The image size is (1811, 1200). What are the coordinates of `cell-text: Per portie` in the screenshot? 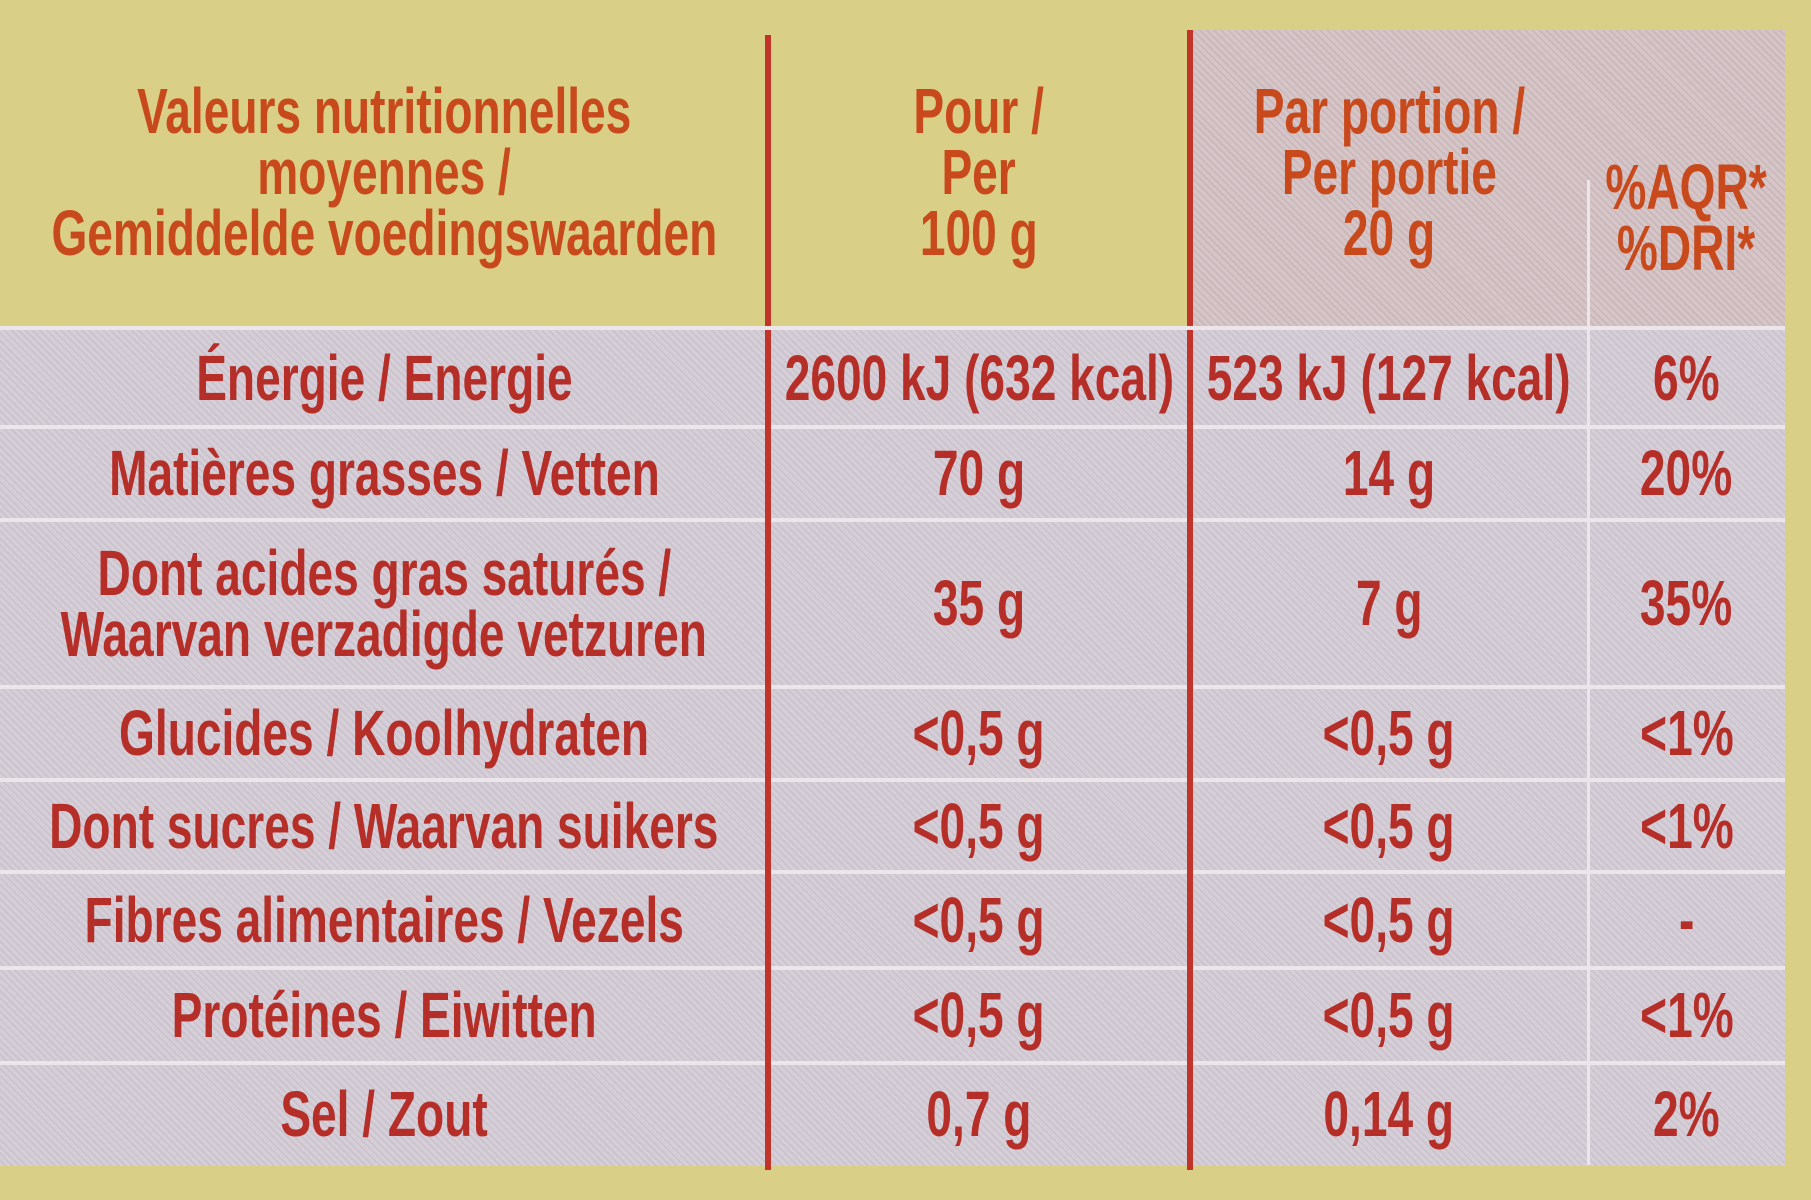 It's located at (1389, 172).